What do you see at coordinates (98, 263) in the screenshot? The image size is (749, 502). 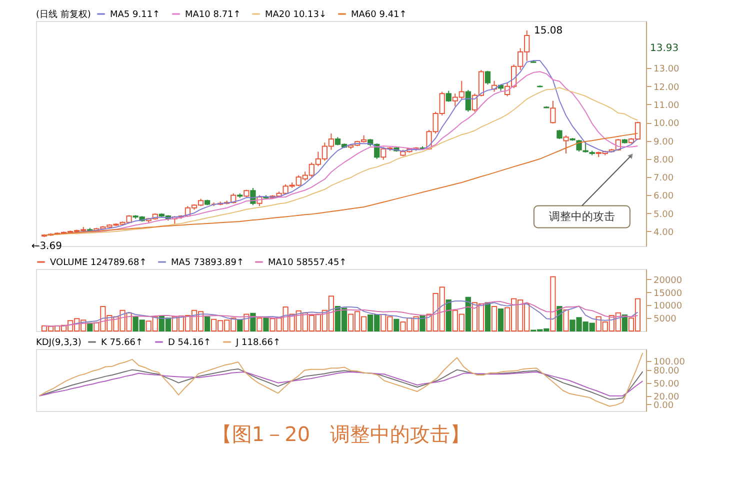 I see `legend-label: VOLUME 124789.68↑` at bounding box center [98, 263].